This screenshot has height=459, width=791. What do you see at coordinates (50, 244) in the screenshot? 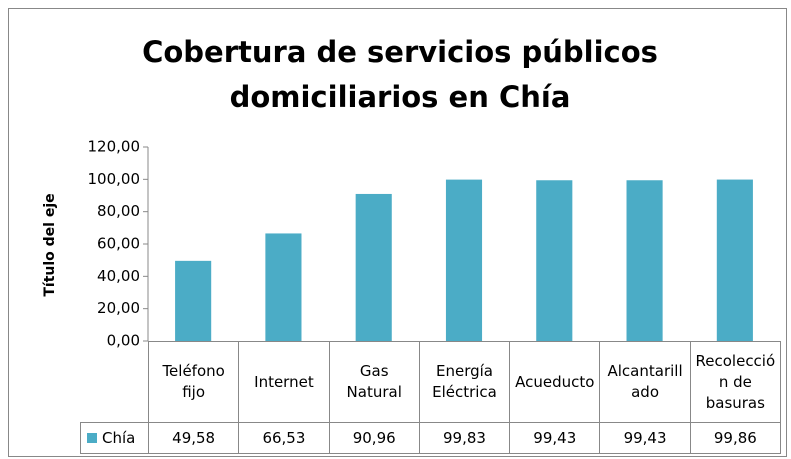
I see `y-axis-label: Título del eje` at bounding box center [50, 244].